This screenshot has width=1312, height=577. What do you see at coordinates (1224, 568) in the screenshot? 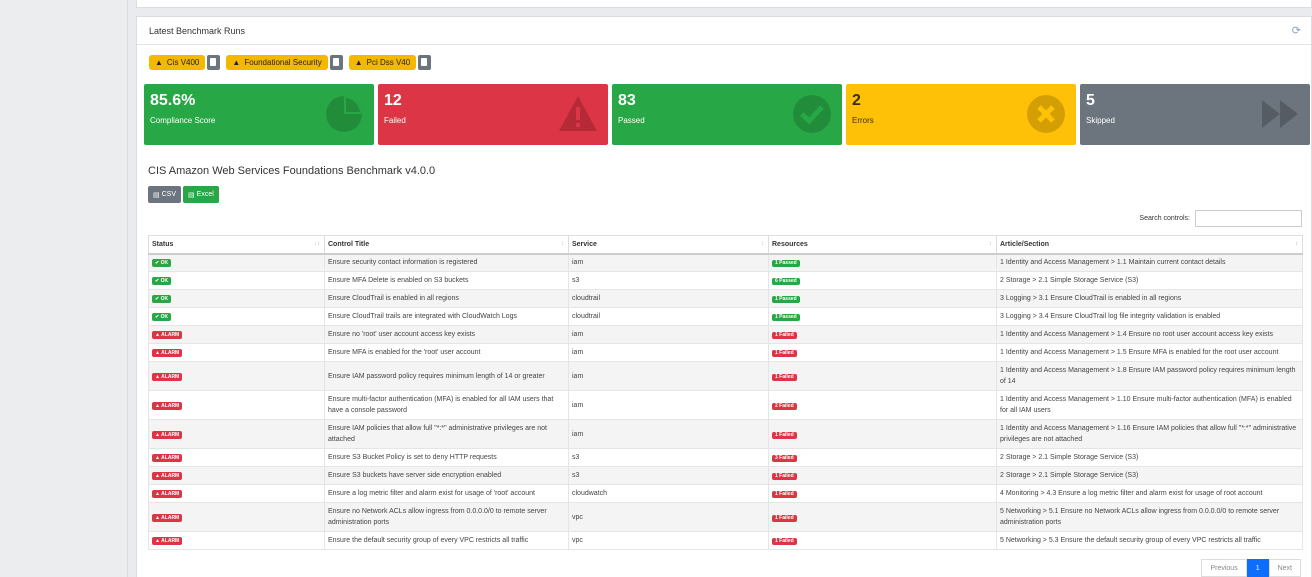
I see `previous-button: Previous` at bounding box center [1224, 568].